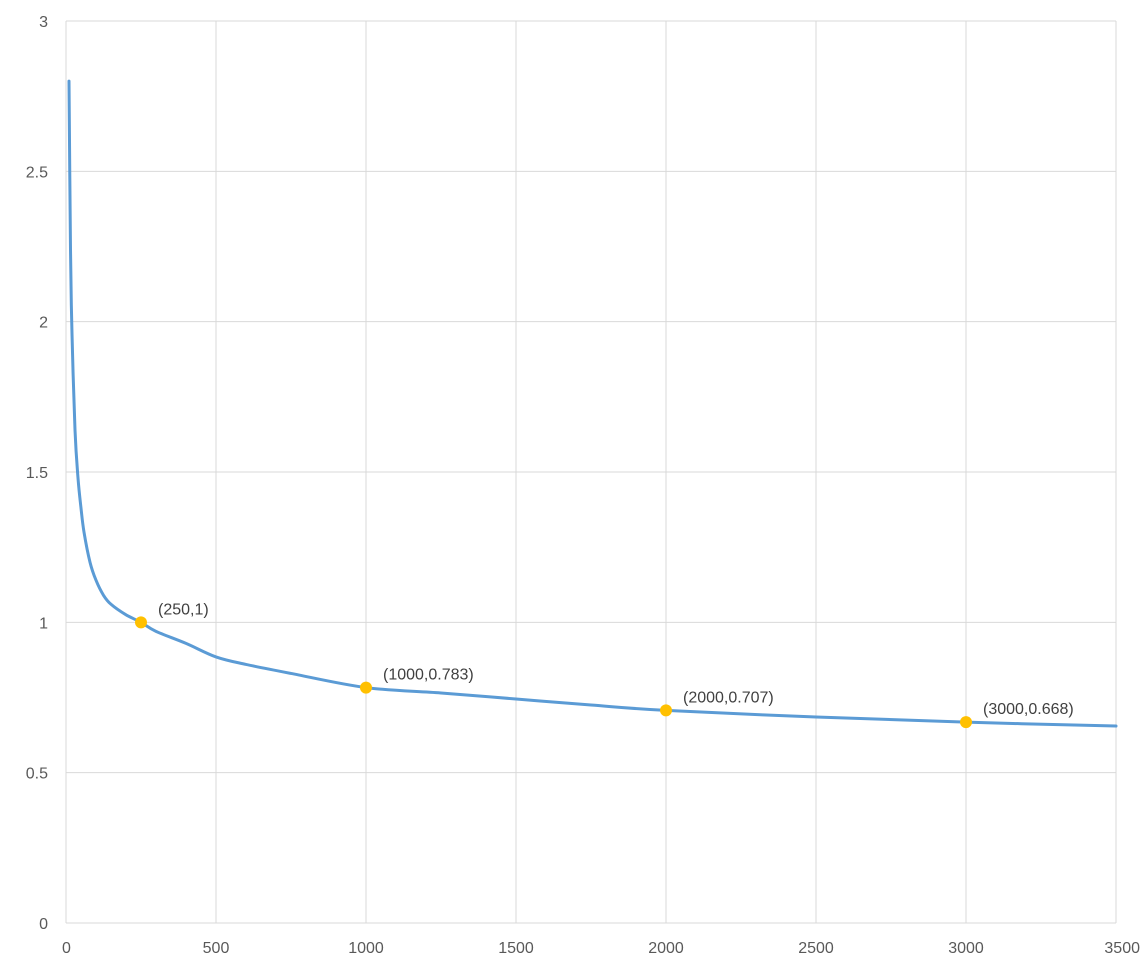 Image resolution: width=1148 pixels, height=975 pixels. What do you see at coordinates (1122, 948) in the screenshot?
I see `x-tick-label: 3500` at bounding box center [1122, 948].